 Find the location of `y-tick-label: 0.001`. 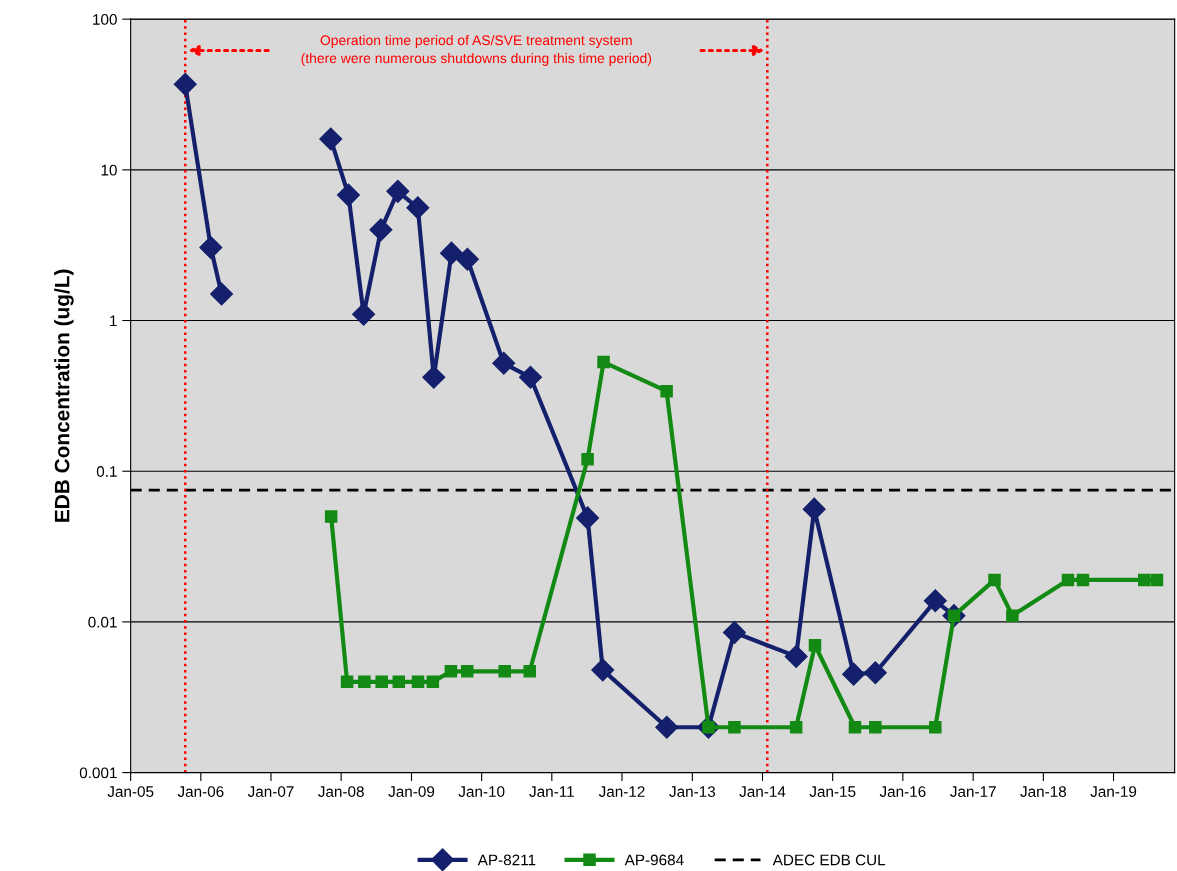

y-tick-label: 0.001 is located at coordinates (98, 773).